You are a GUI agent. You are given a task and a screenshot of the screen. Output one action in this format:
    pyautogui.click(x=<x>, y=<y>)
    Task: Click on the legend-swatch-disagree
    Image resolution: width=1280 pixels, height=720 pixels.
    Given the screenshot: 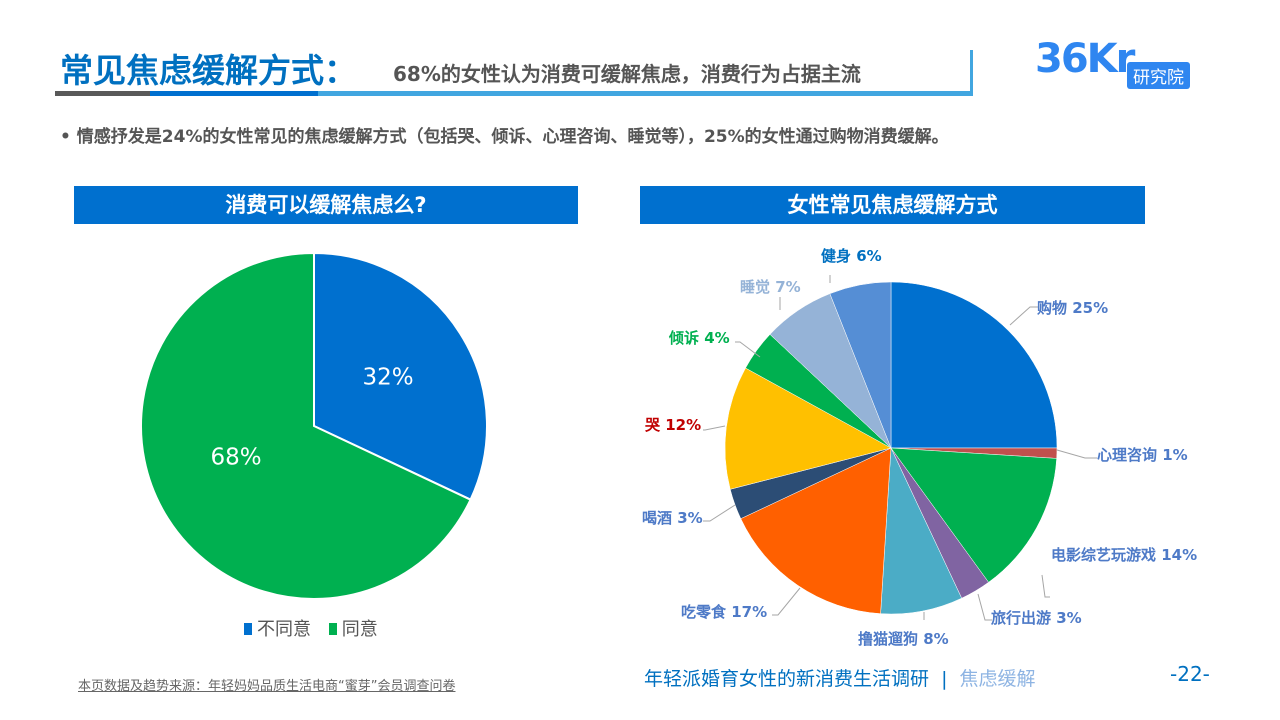 What is the action you would take?
    pyautogui.click(x=248, y=629)
    